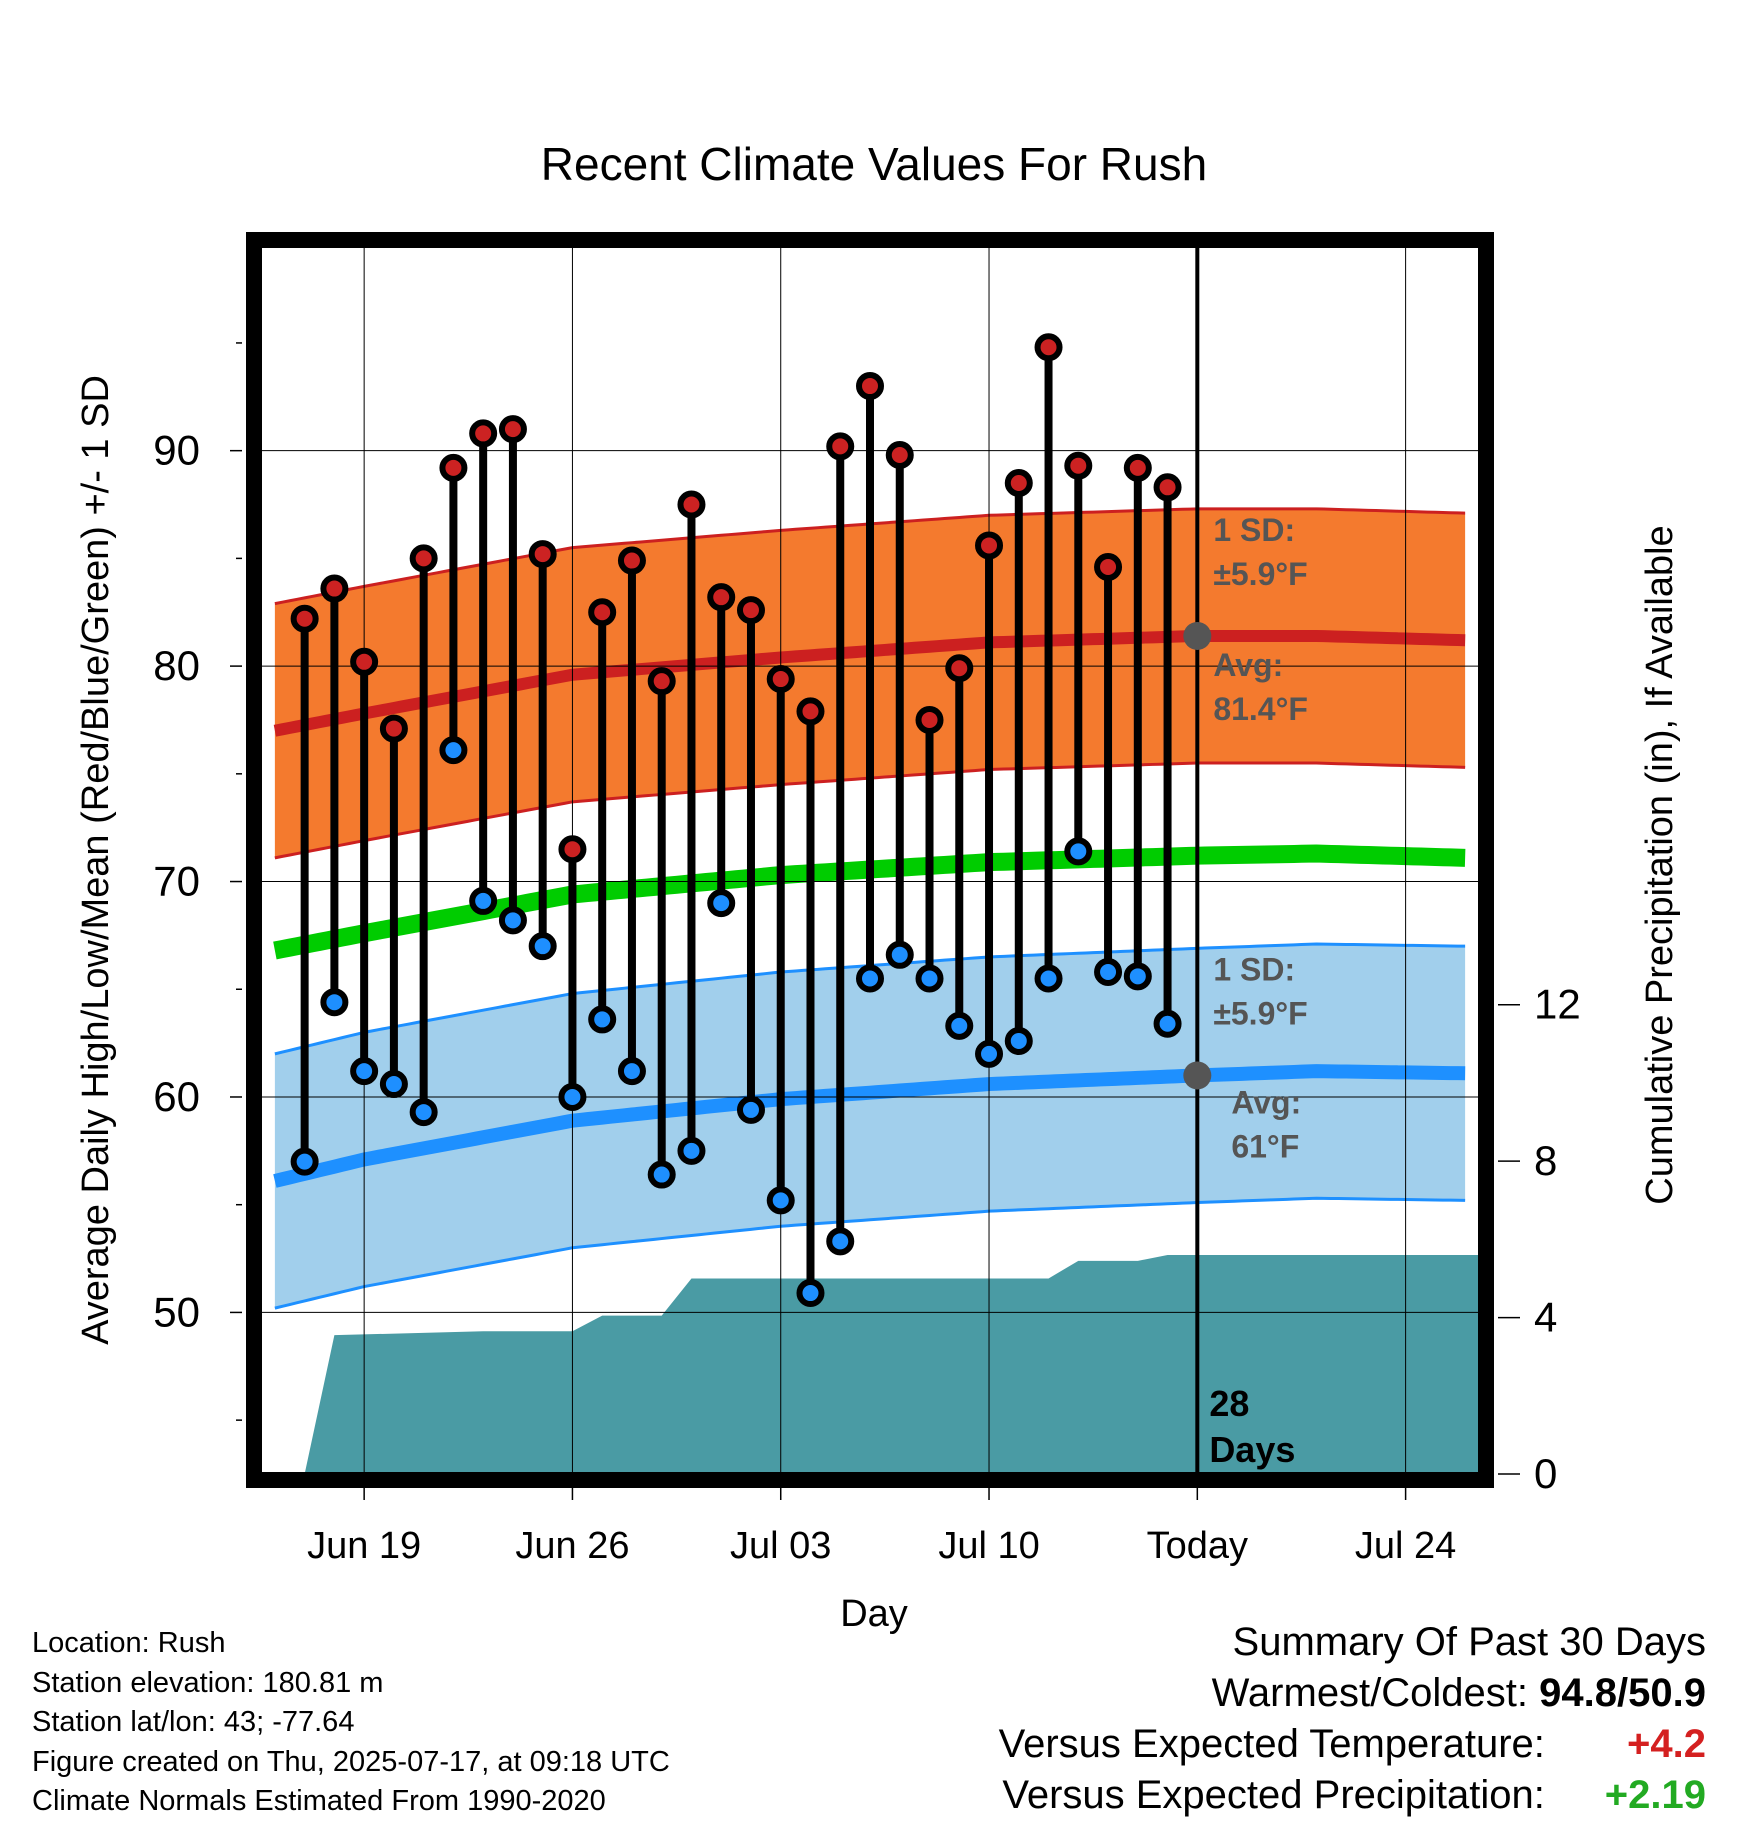 The height and width of the screenshot is (1828, 1748). What do you see at coordinates (1370, 1693) in the screenshot?
I see `warm-cold-label: Warmest/Coldest:` at bounding box center [1370, 1693].